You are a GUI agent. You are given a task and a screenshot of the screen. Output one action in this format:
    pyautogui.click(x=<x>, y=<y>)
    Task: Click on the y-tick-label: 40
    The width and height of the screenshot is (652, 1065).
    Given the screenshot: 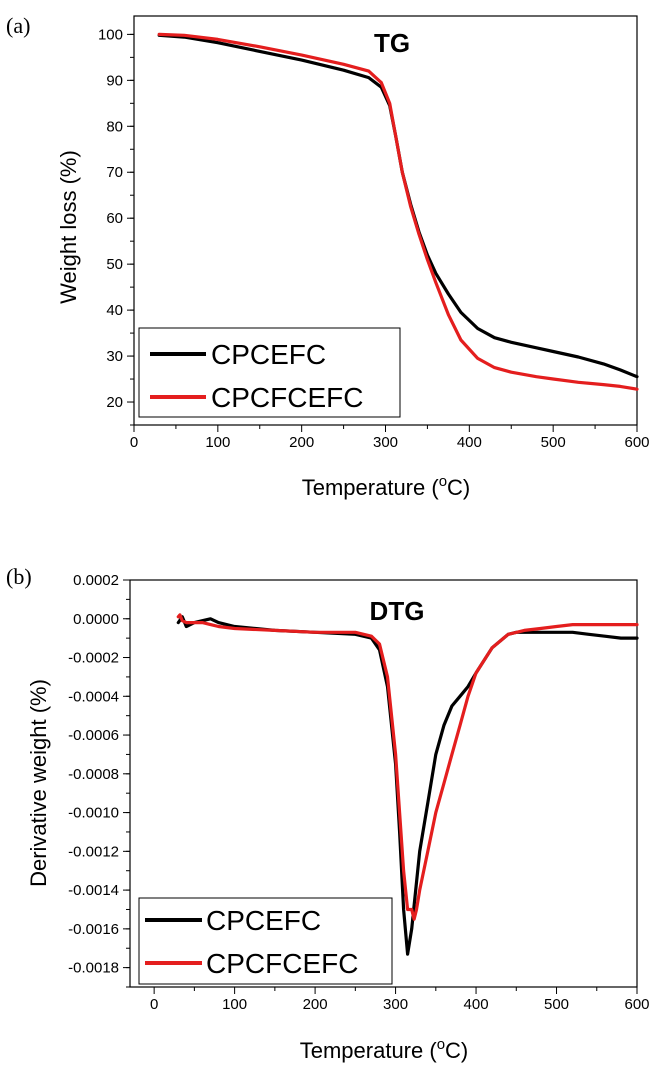 What is the action you would take?
    pyautogui.click(x=114, y=310)
    